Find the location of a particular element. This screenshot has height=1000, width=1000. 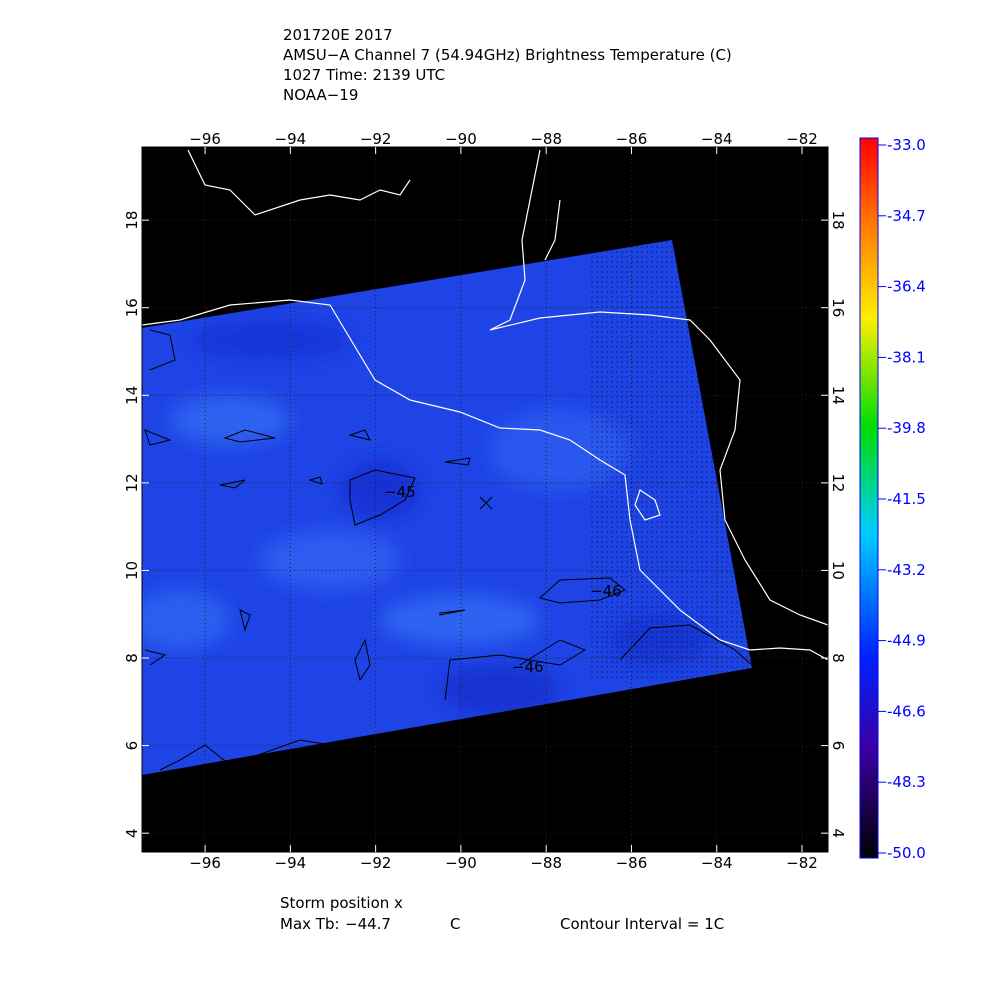

colorbar-label: -36.4 is located at coordinates (906, 287).